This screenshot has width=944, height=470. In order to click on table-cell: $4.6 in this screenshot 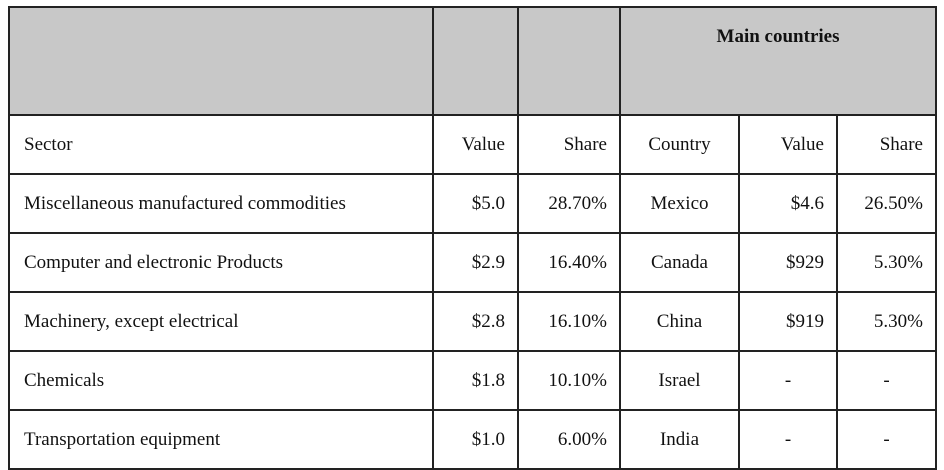, I will do `click(788, 203)`.